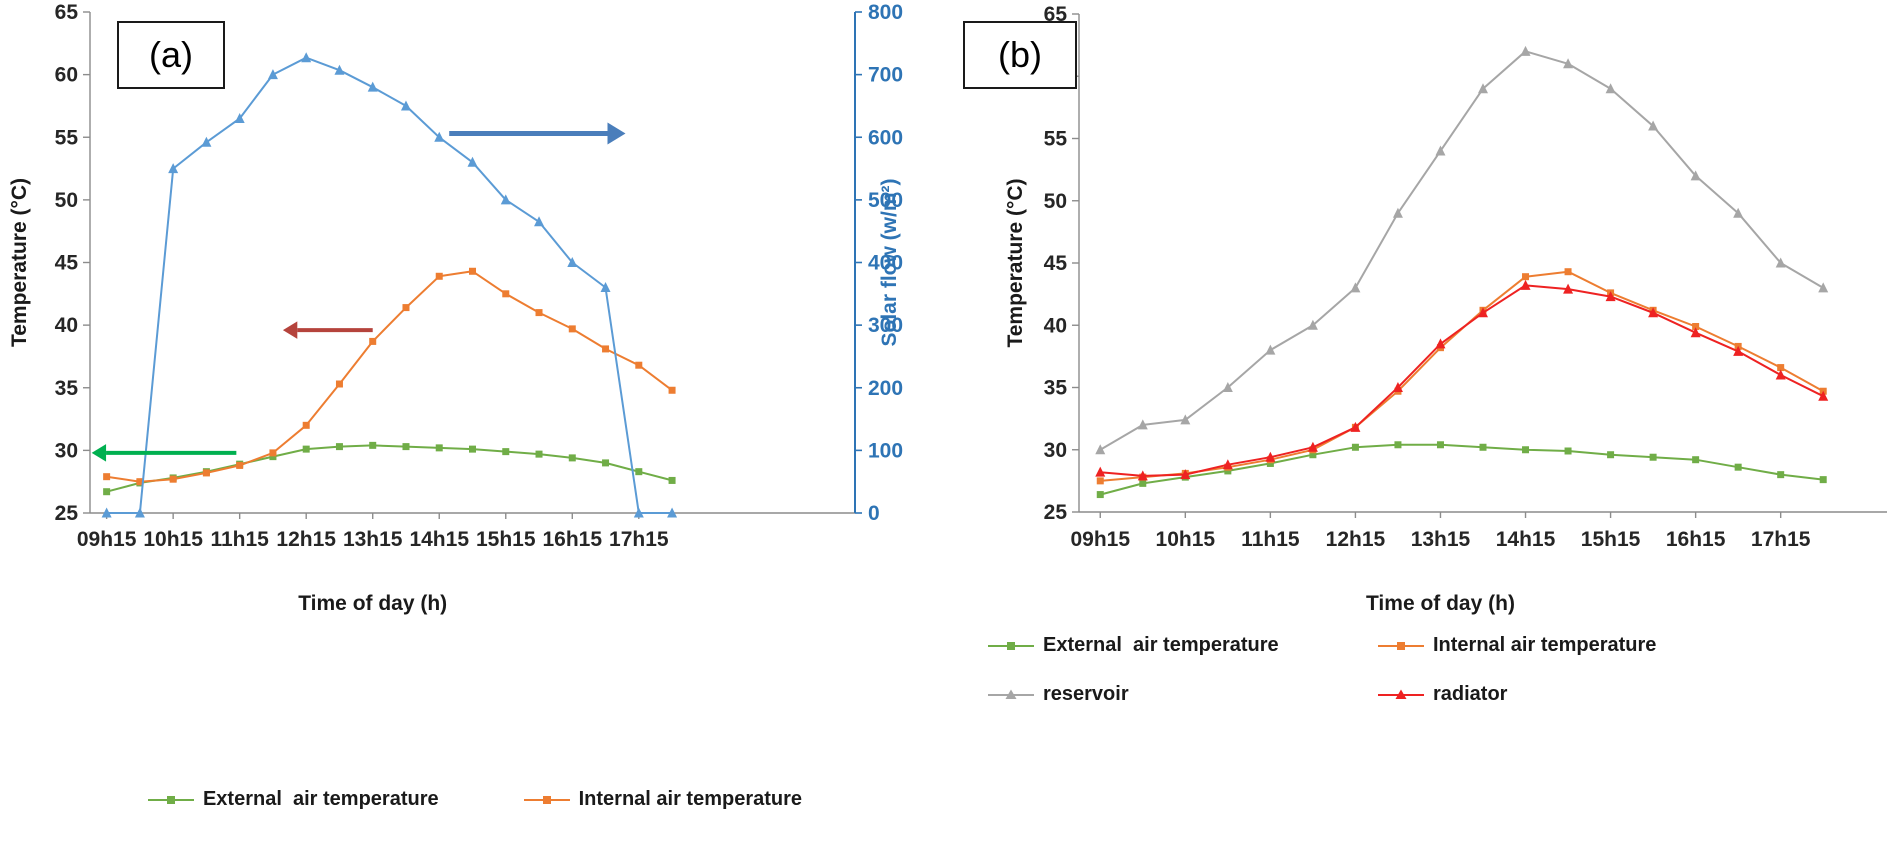  What do you see at coordinates (66, 75) in the screenshot?
I see `y-axis-tick-label: 60` at bounding box center [66, 75].